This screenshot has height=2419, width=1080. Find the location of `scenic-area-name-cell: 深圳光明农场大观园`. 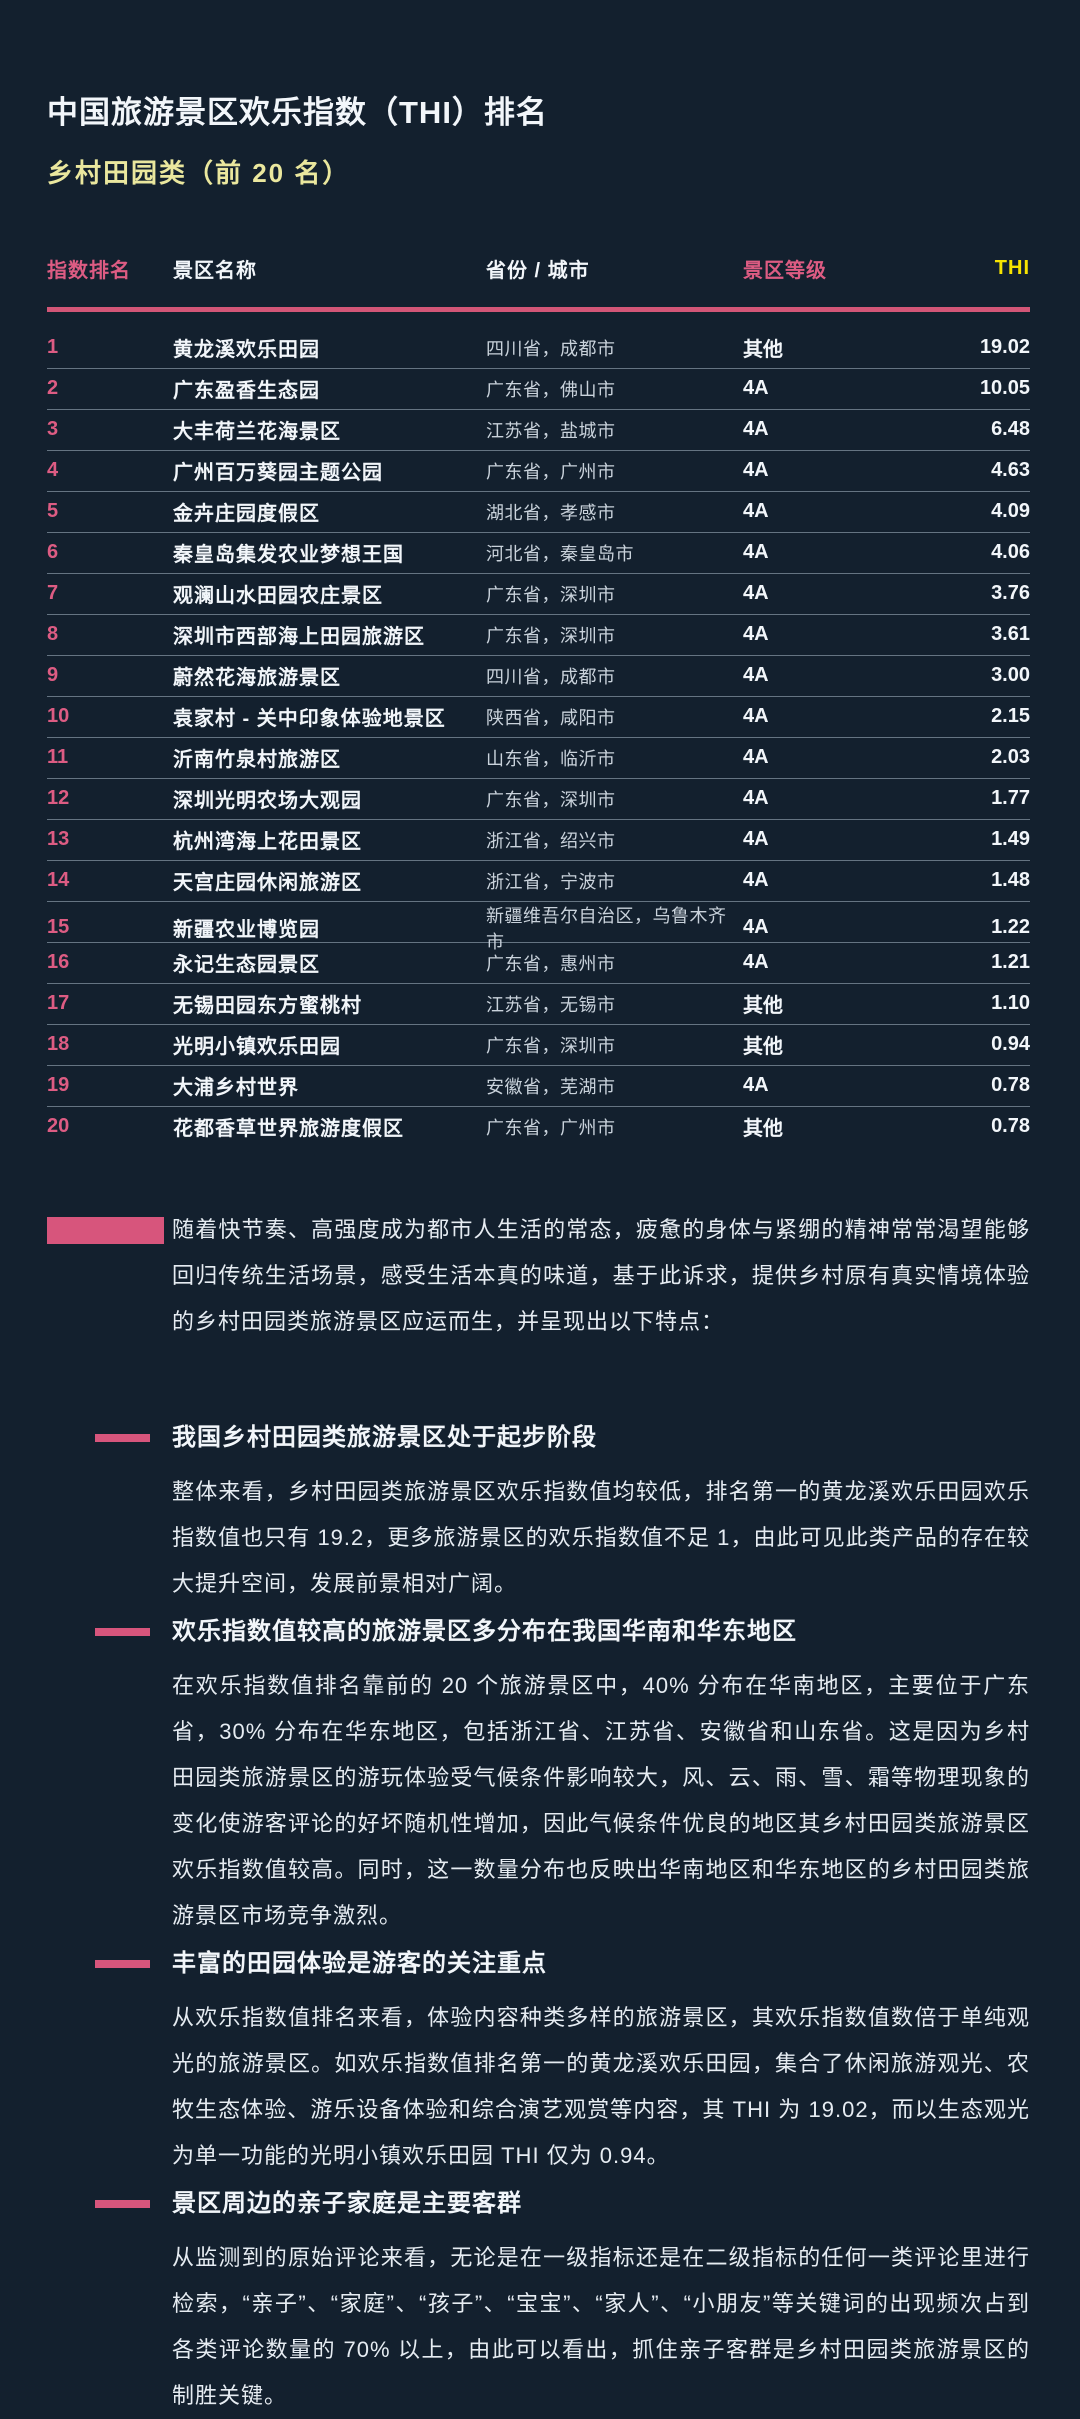

scenic-area-name-cell: 深圳光明农场大观园 is located at coordinates (267, 801).